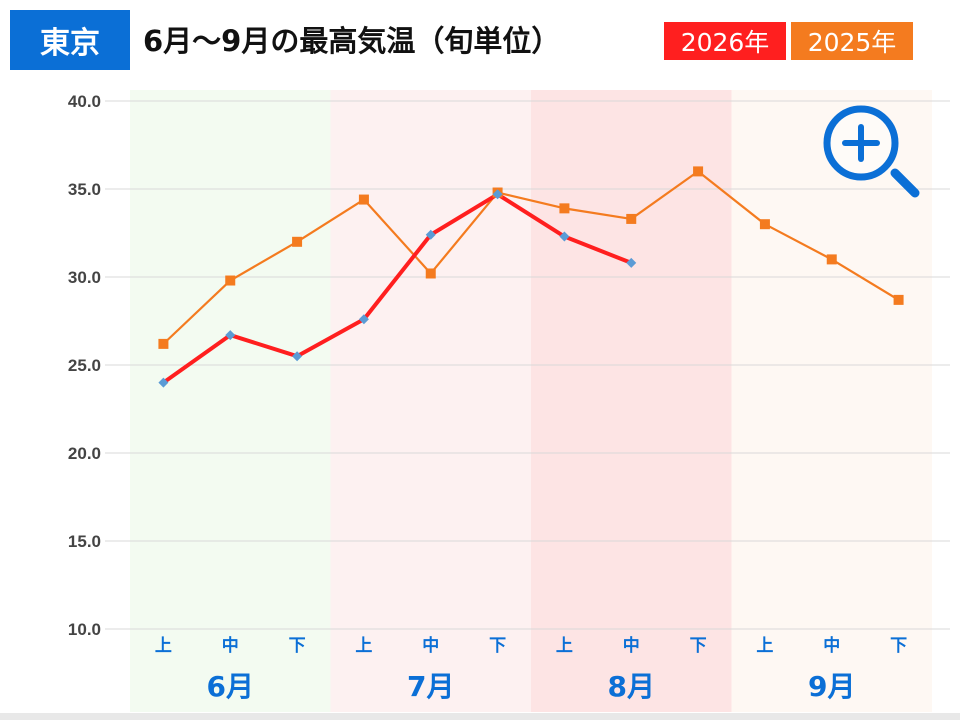 The height and width of the screenshot is (720, 960). Describe the element at coordinates (84, 189) in the screenshot. I see `y-tick-label: 35.0` at that location.